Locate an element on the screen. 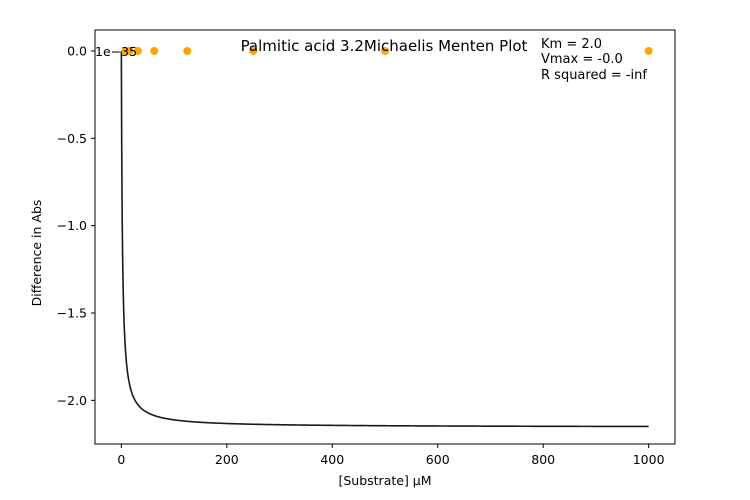 This screenshot has height=500, width=750. y-tick-label: −1.5 is located at coordinates (72, 312).